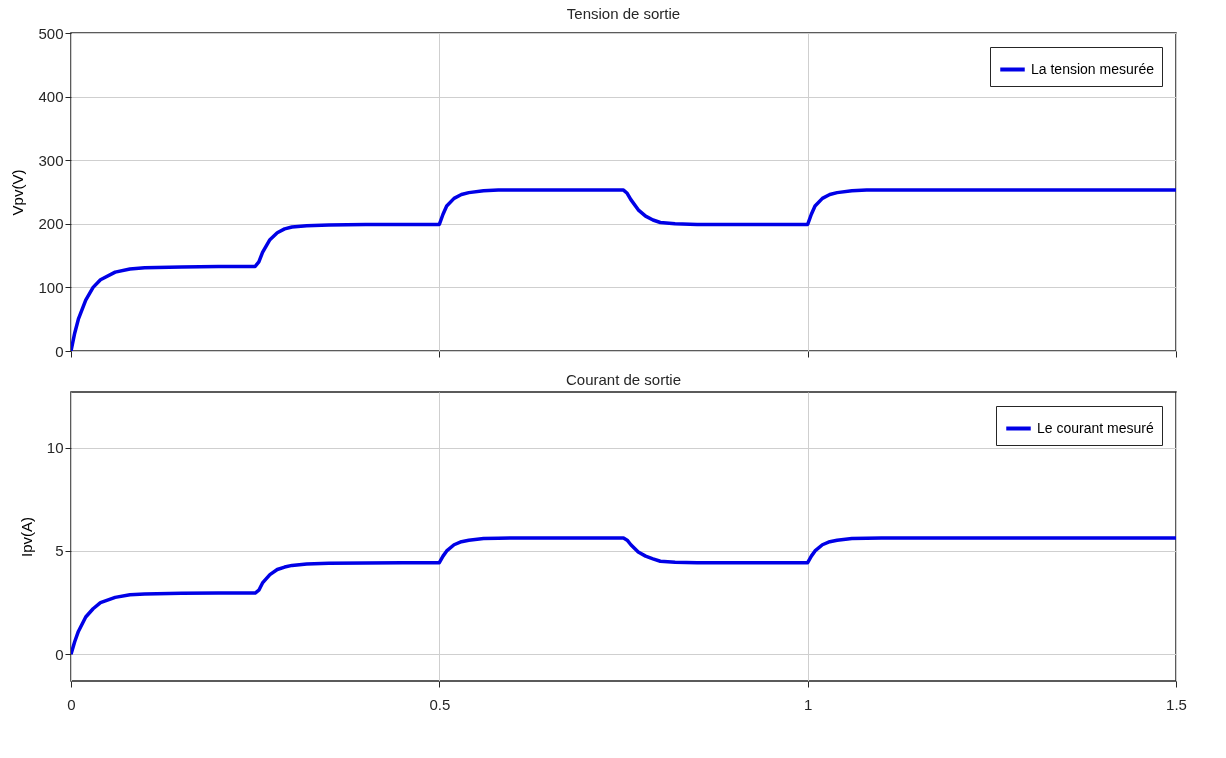 Image resolution: width=1226 pixels, height=758 pixels. Describe the element at coordinates (26, 537) in the screenshot. I see `y-axis-title: Ipv(A)` at that location.